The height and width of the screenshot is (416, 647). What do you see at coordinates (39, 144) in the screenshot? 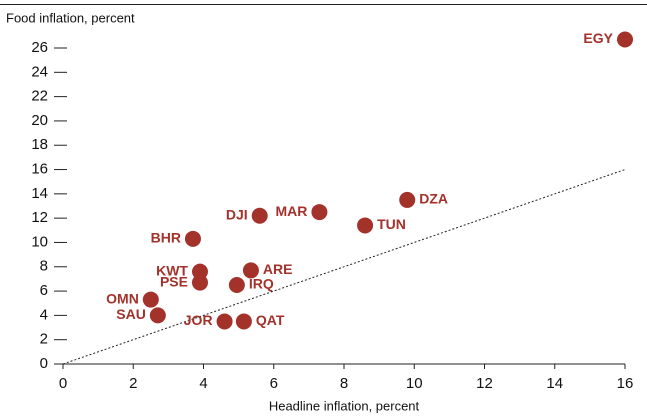
I see `y-tick-label: 18` at bounding box center [39, 144].